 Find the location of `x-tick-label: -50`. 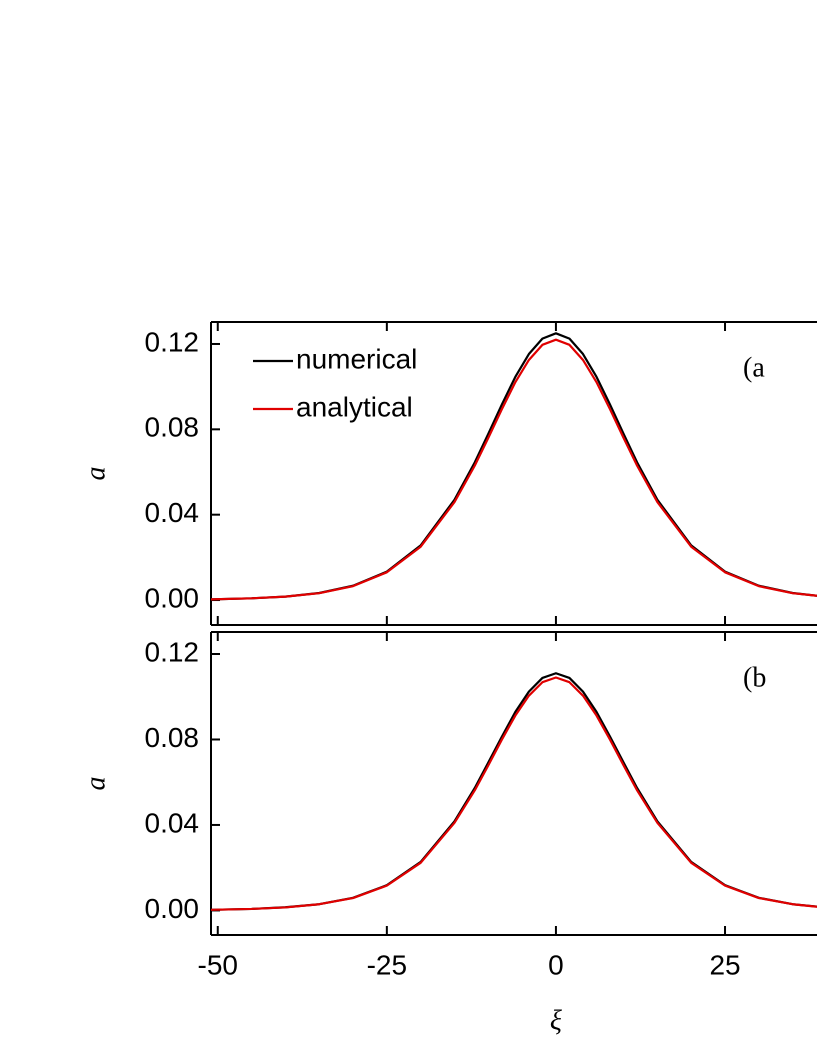

x-tick-label: -50 is located at coordinates (218, 964).